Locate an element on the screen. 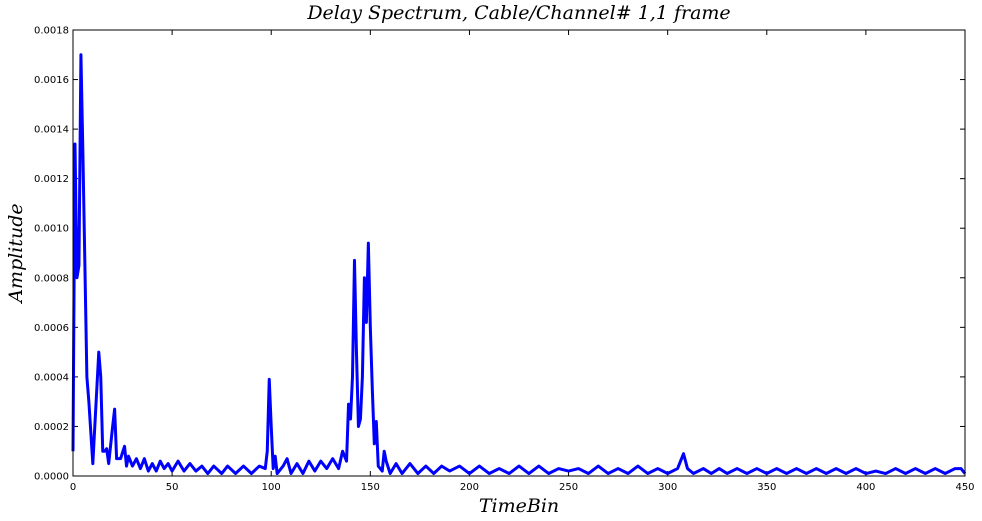 The width and height of the screenshot is (982, 521). x-tick-label: 100 is located at coordinates (271, 487).